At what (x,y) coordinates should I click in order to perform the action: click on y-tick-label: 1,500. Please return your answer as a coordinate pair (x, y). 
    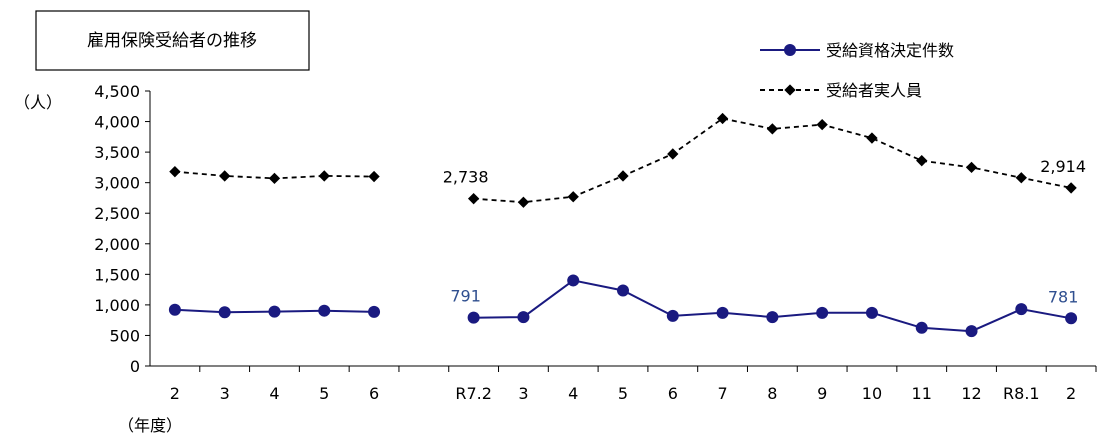
    Looking at the image, I should click on (117, 274).